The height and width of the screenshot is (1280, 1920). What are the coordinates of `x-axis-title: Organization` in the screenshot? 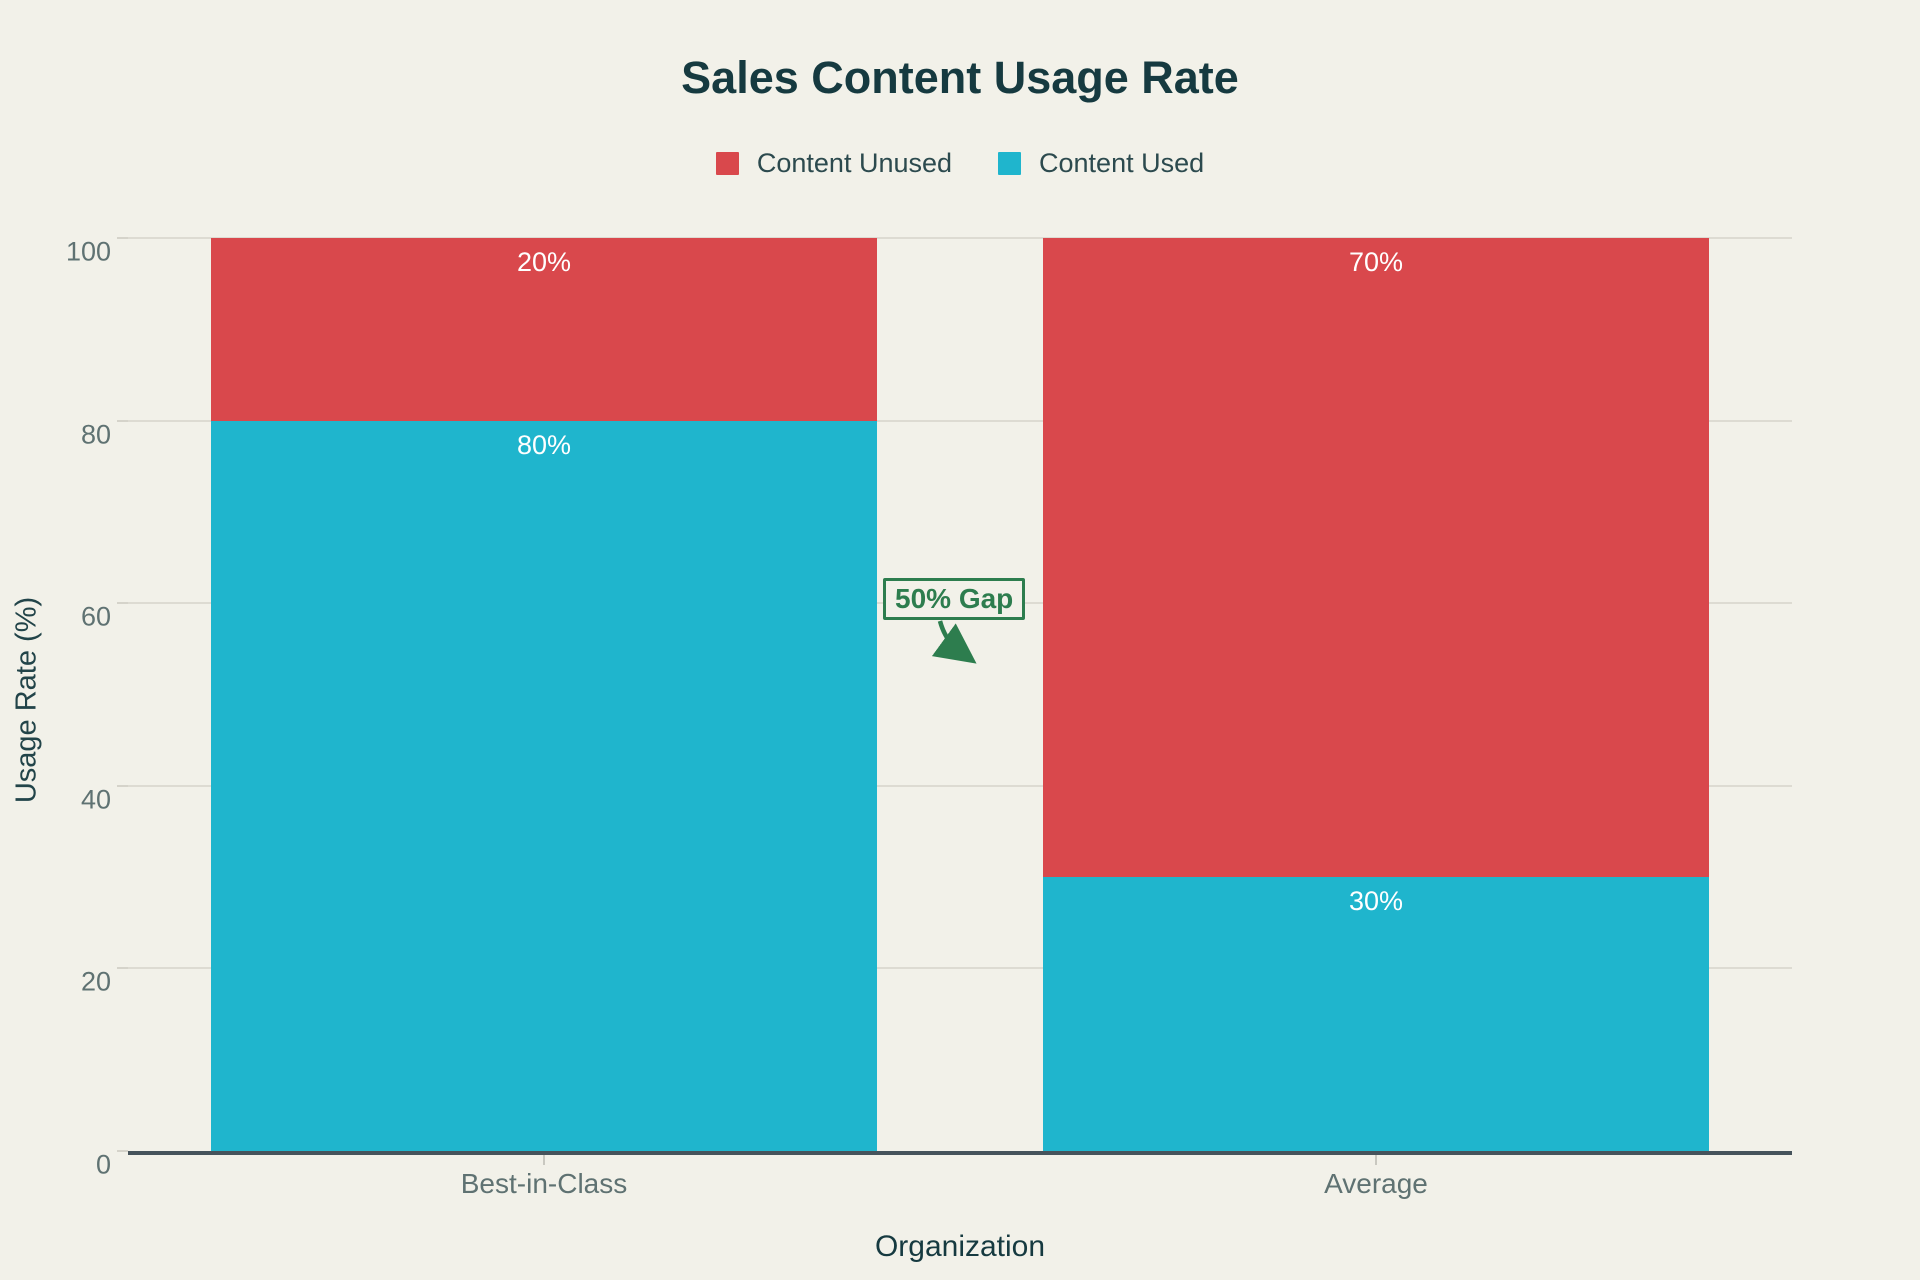 It's located at (960, 1246).